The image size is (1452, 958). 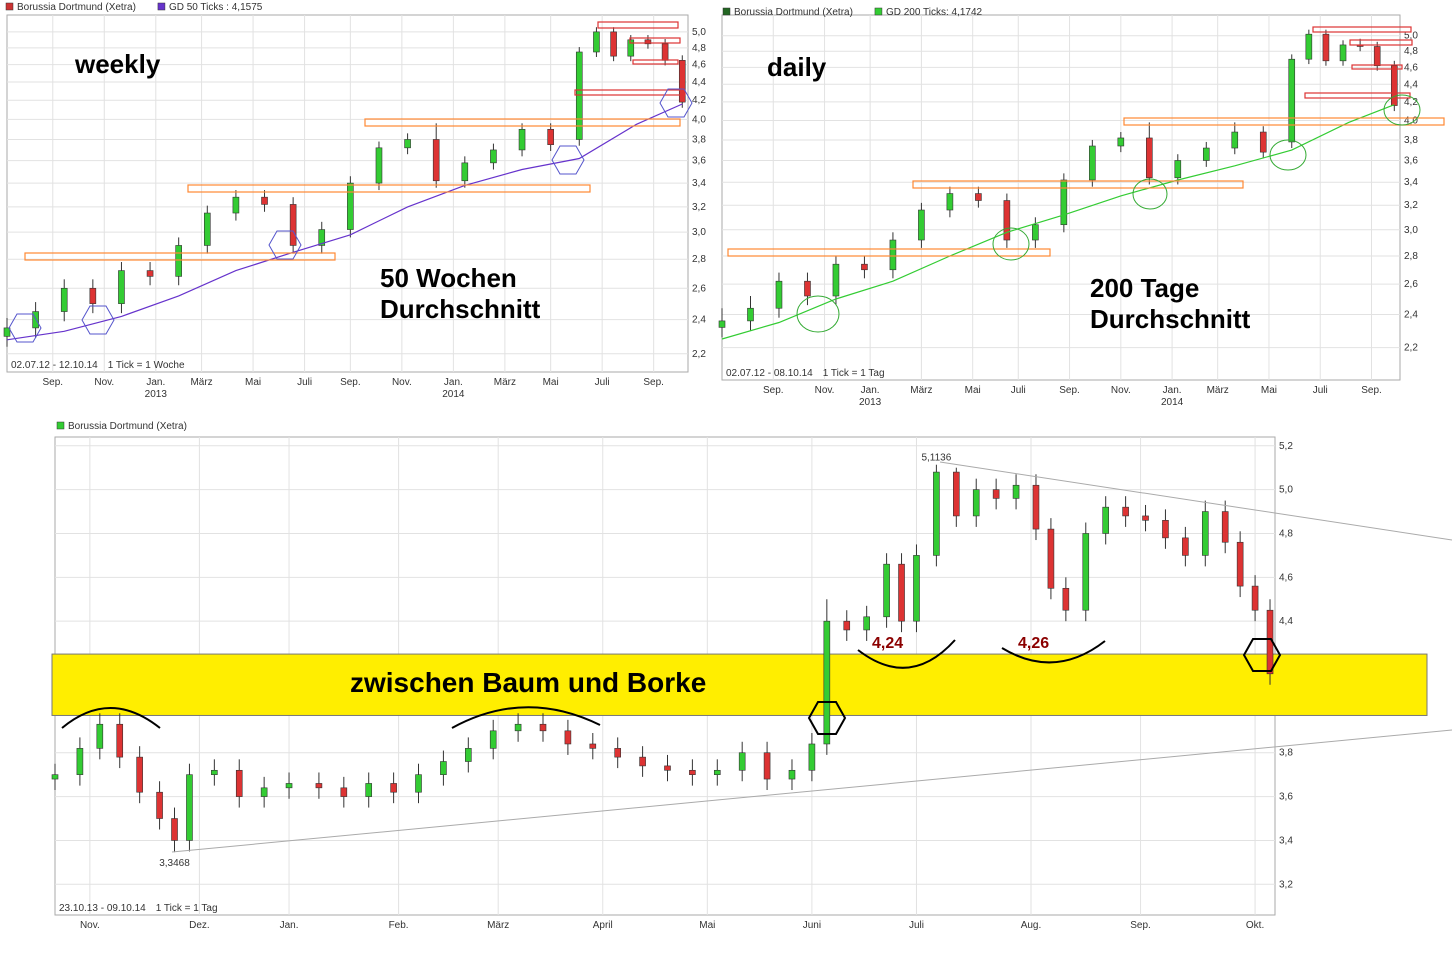 I want to click on x-tick-label: Juni, so click(x=812, y=925).